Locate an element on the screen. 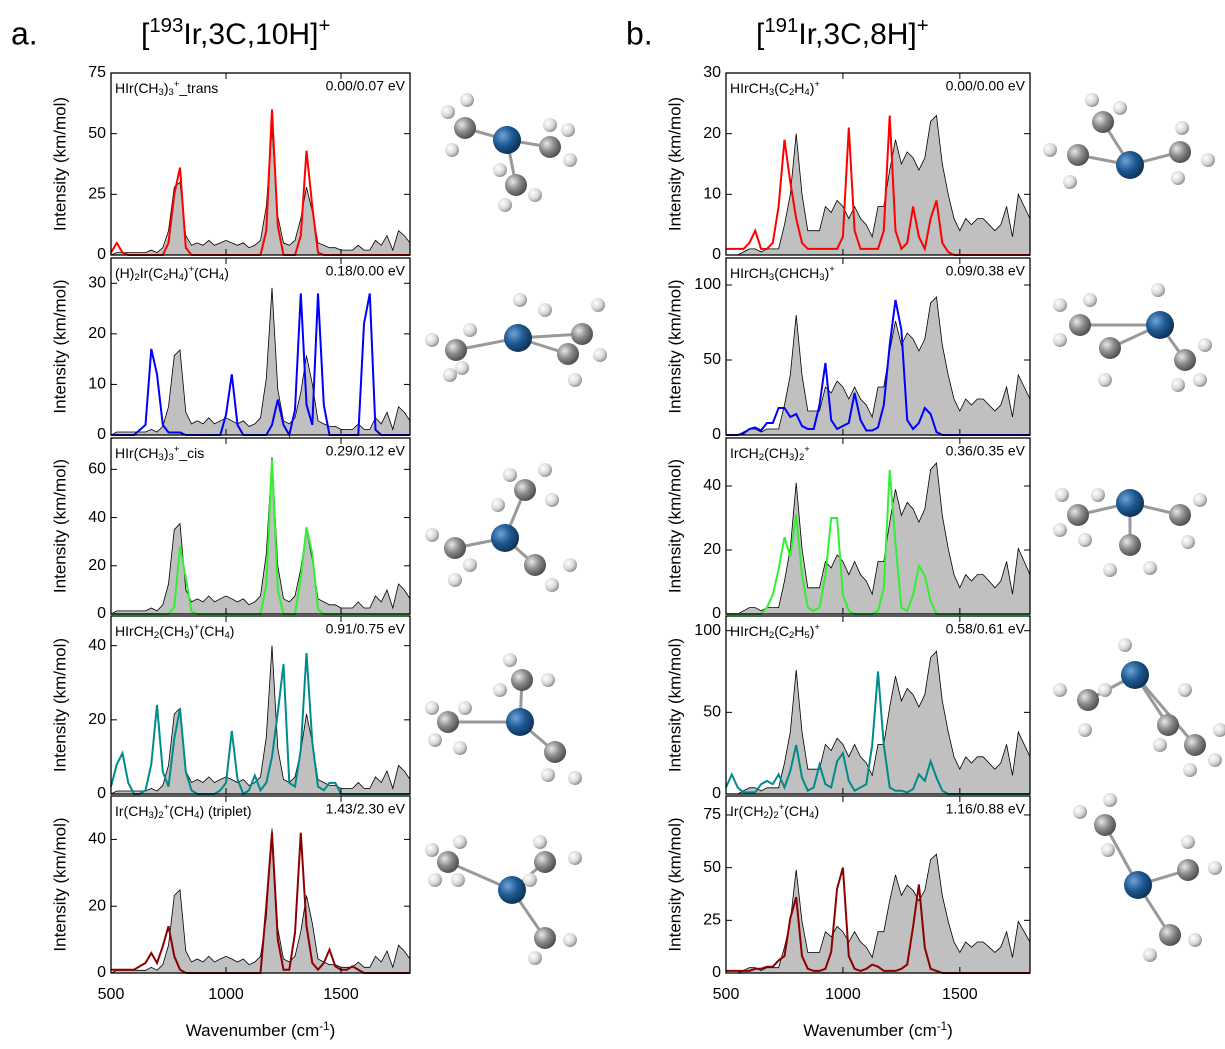 This screenshot has width=1225, height=1049. energy-label: 0.09/0.38 eV is located at coordinates (986, 271).